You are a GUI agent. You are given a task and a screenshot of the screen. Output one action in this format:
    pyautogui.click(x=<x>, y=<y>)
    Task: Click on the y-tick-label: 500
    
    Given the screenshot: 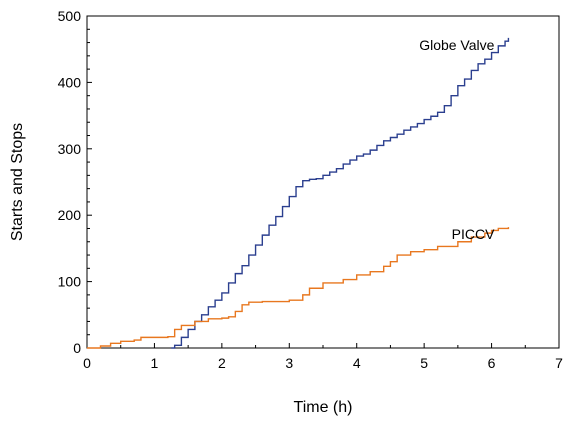 What is the action you would take?
    pyautogui.click(x=70, y=16)
    